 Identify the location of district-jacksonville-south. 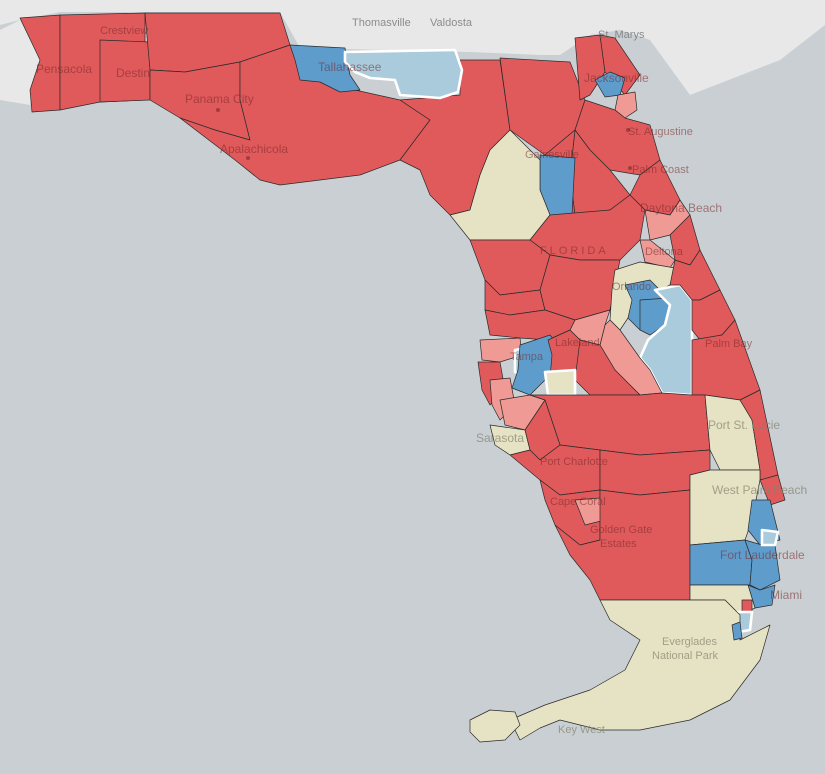
(626, 105).